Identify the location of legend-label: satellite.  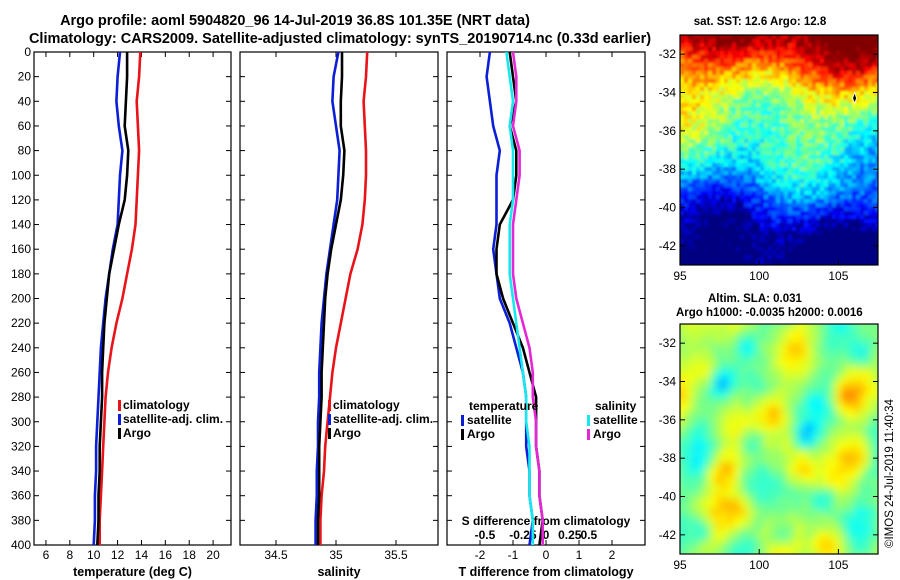
(615, 420).